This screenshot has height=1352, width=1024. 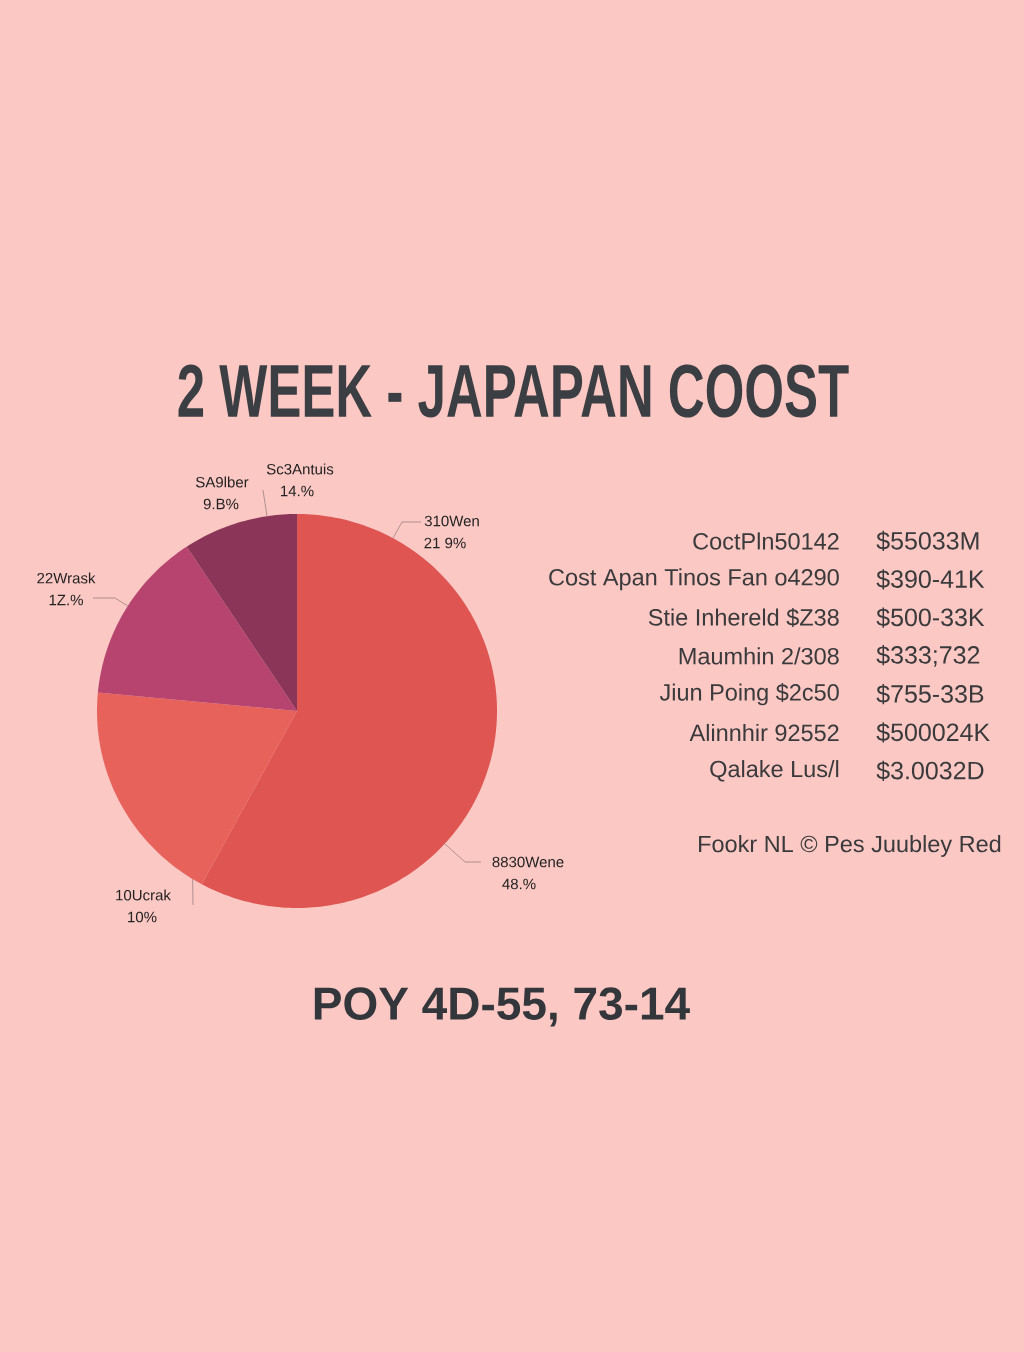 I want to click on text: POY 4D-55, 73-14, so click(x=502, y=1007).